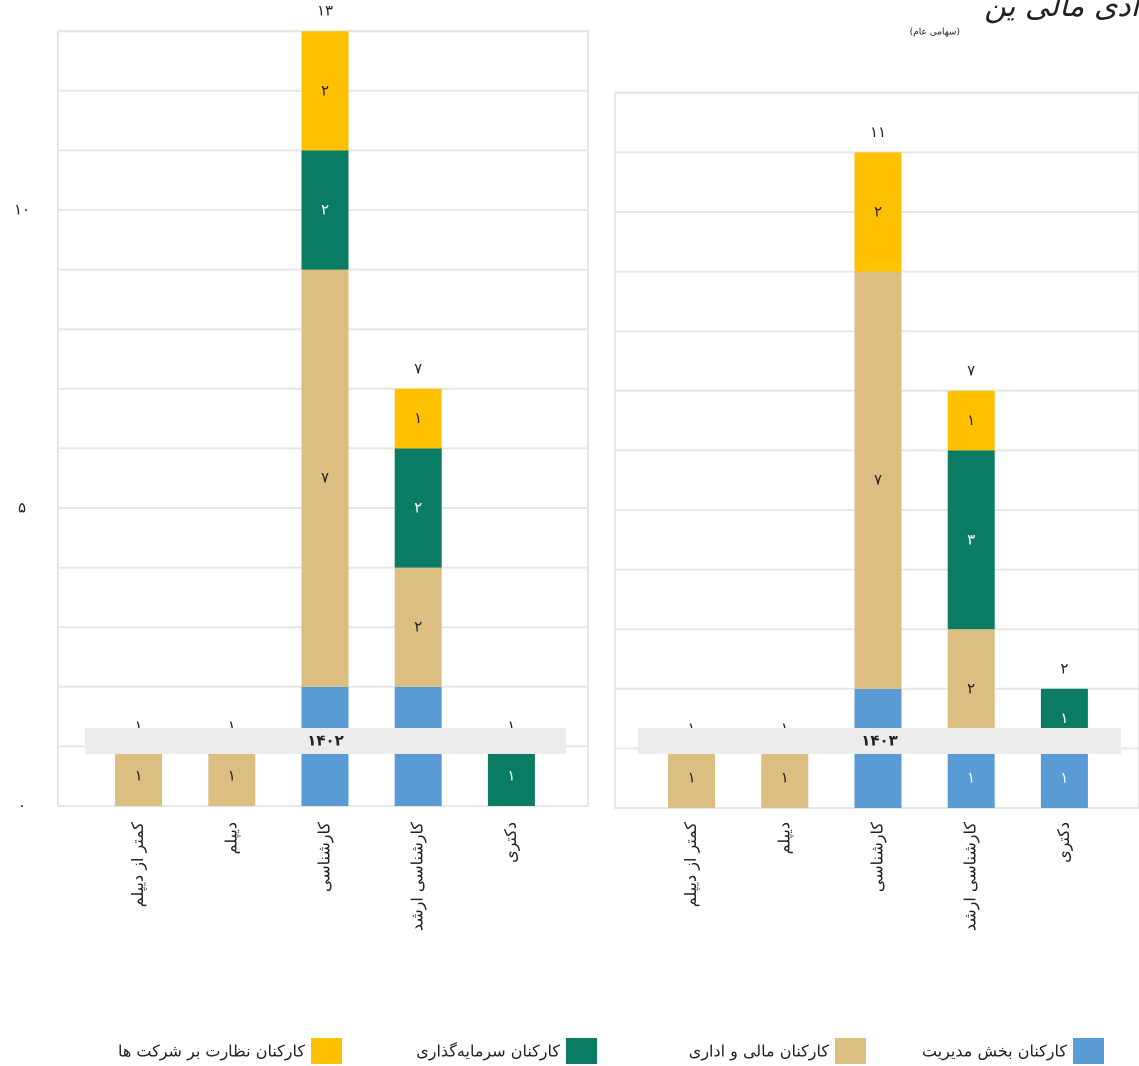 The width and height of the screenshot is (1139, 1066). What do you see at coordinates (22, 806) in the screenshot?
I see `y-tick-label: ۰` at bounding box center [22, 806].